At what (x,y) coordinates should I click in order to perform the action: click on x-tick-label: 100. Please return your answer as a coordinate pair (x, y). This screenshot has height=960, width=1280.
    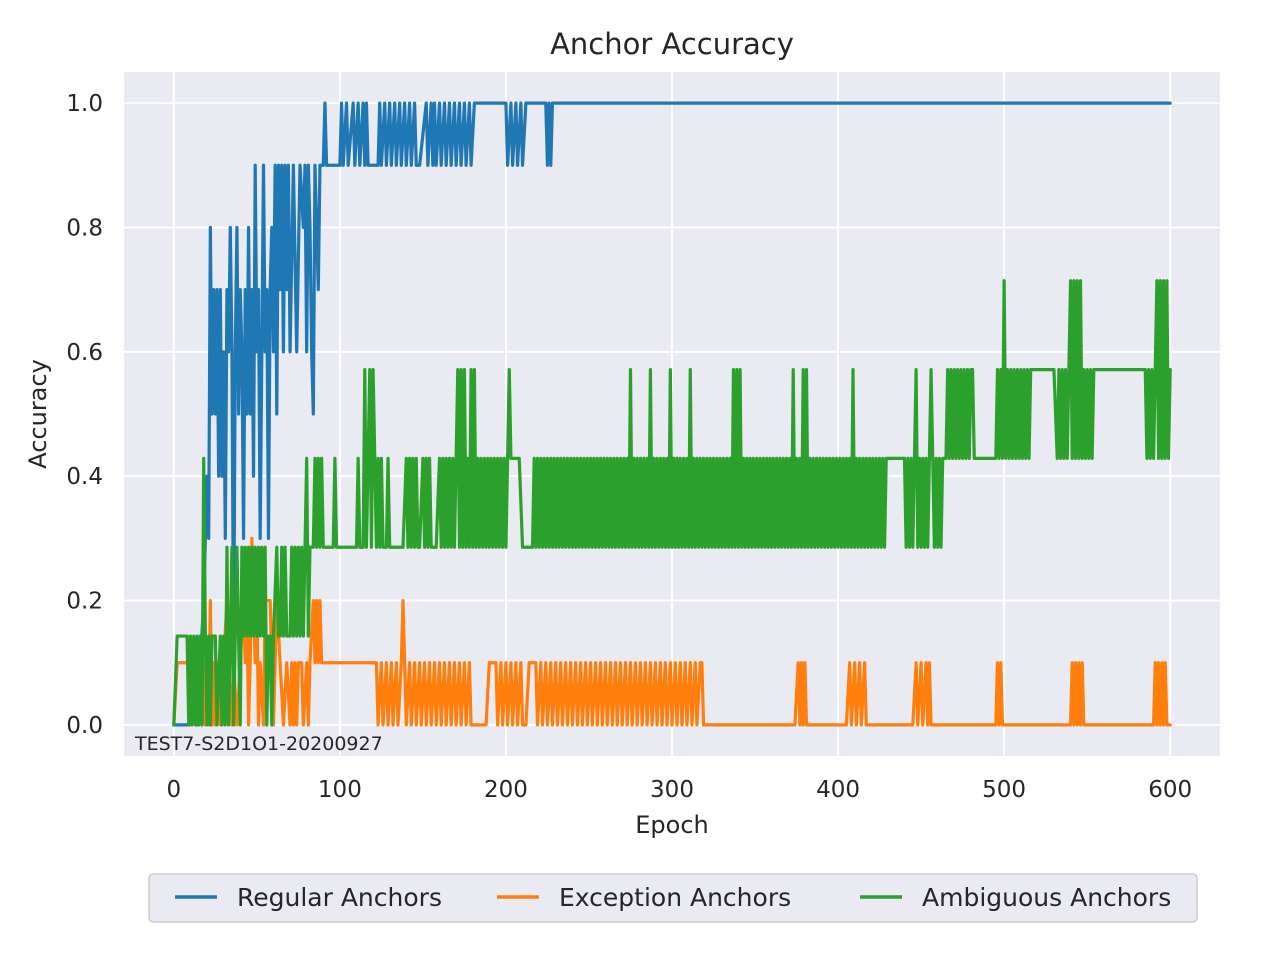
    Looking at the image, I should click on (340, 790).